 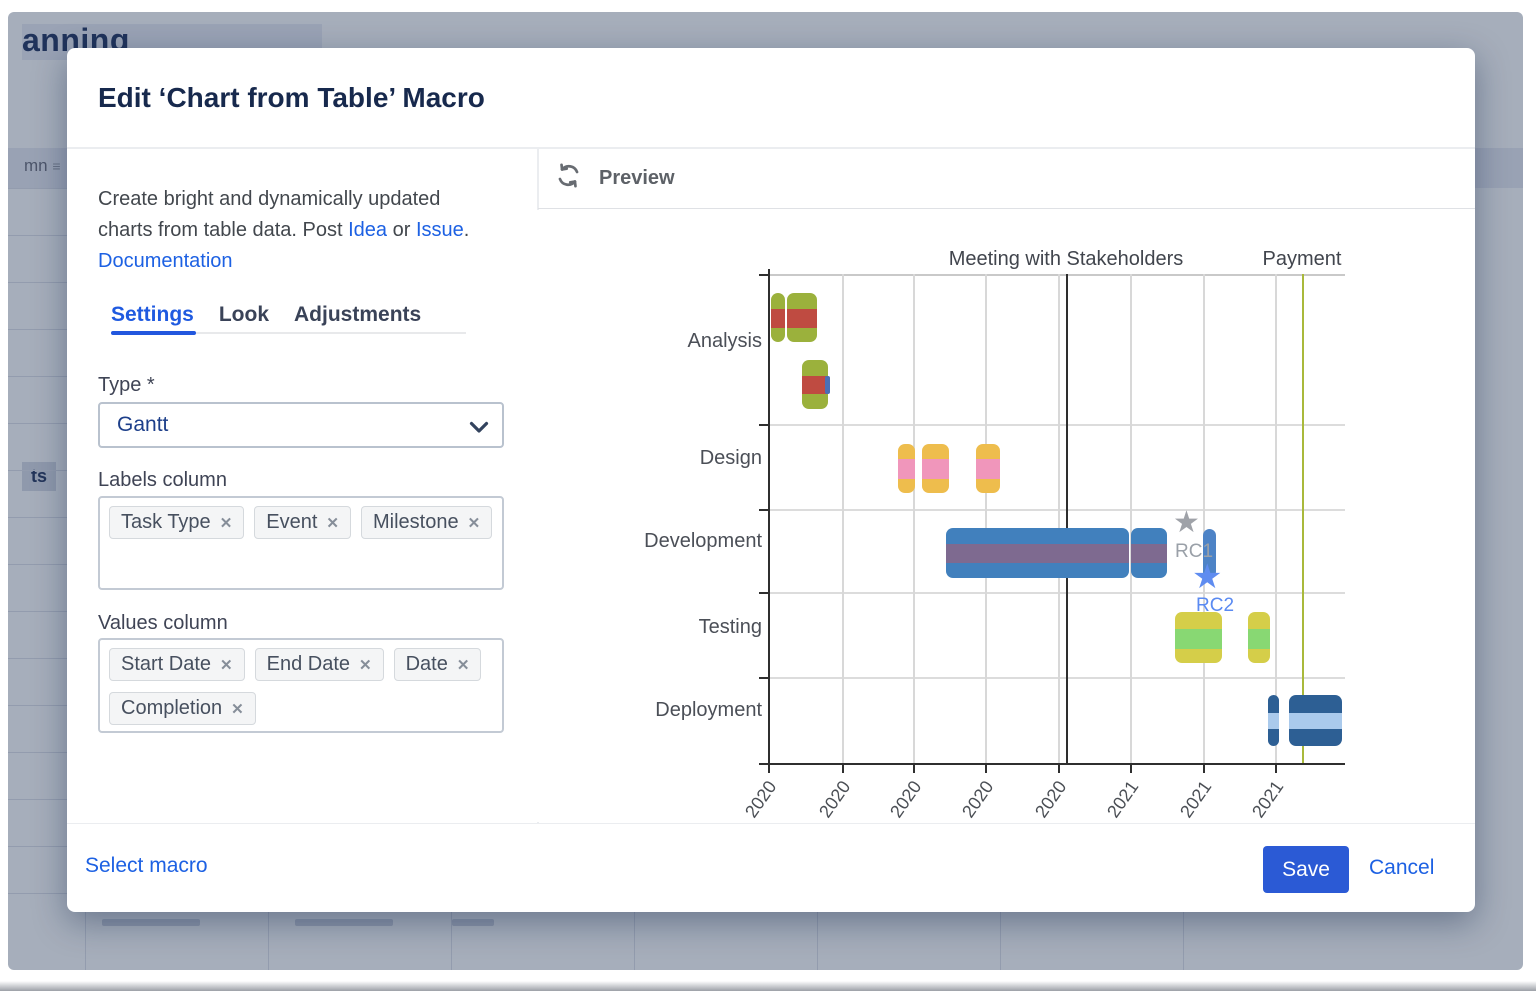 I want to click on tag-chip: Date ✕, so click(x=437, y=664).